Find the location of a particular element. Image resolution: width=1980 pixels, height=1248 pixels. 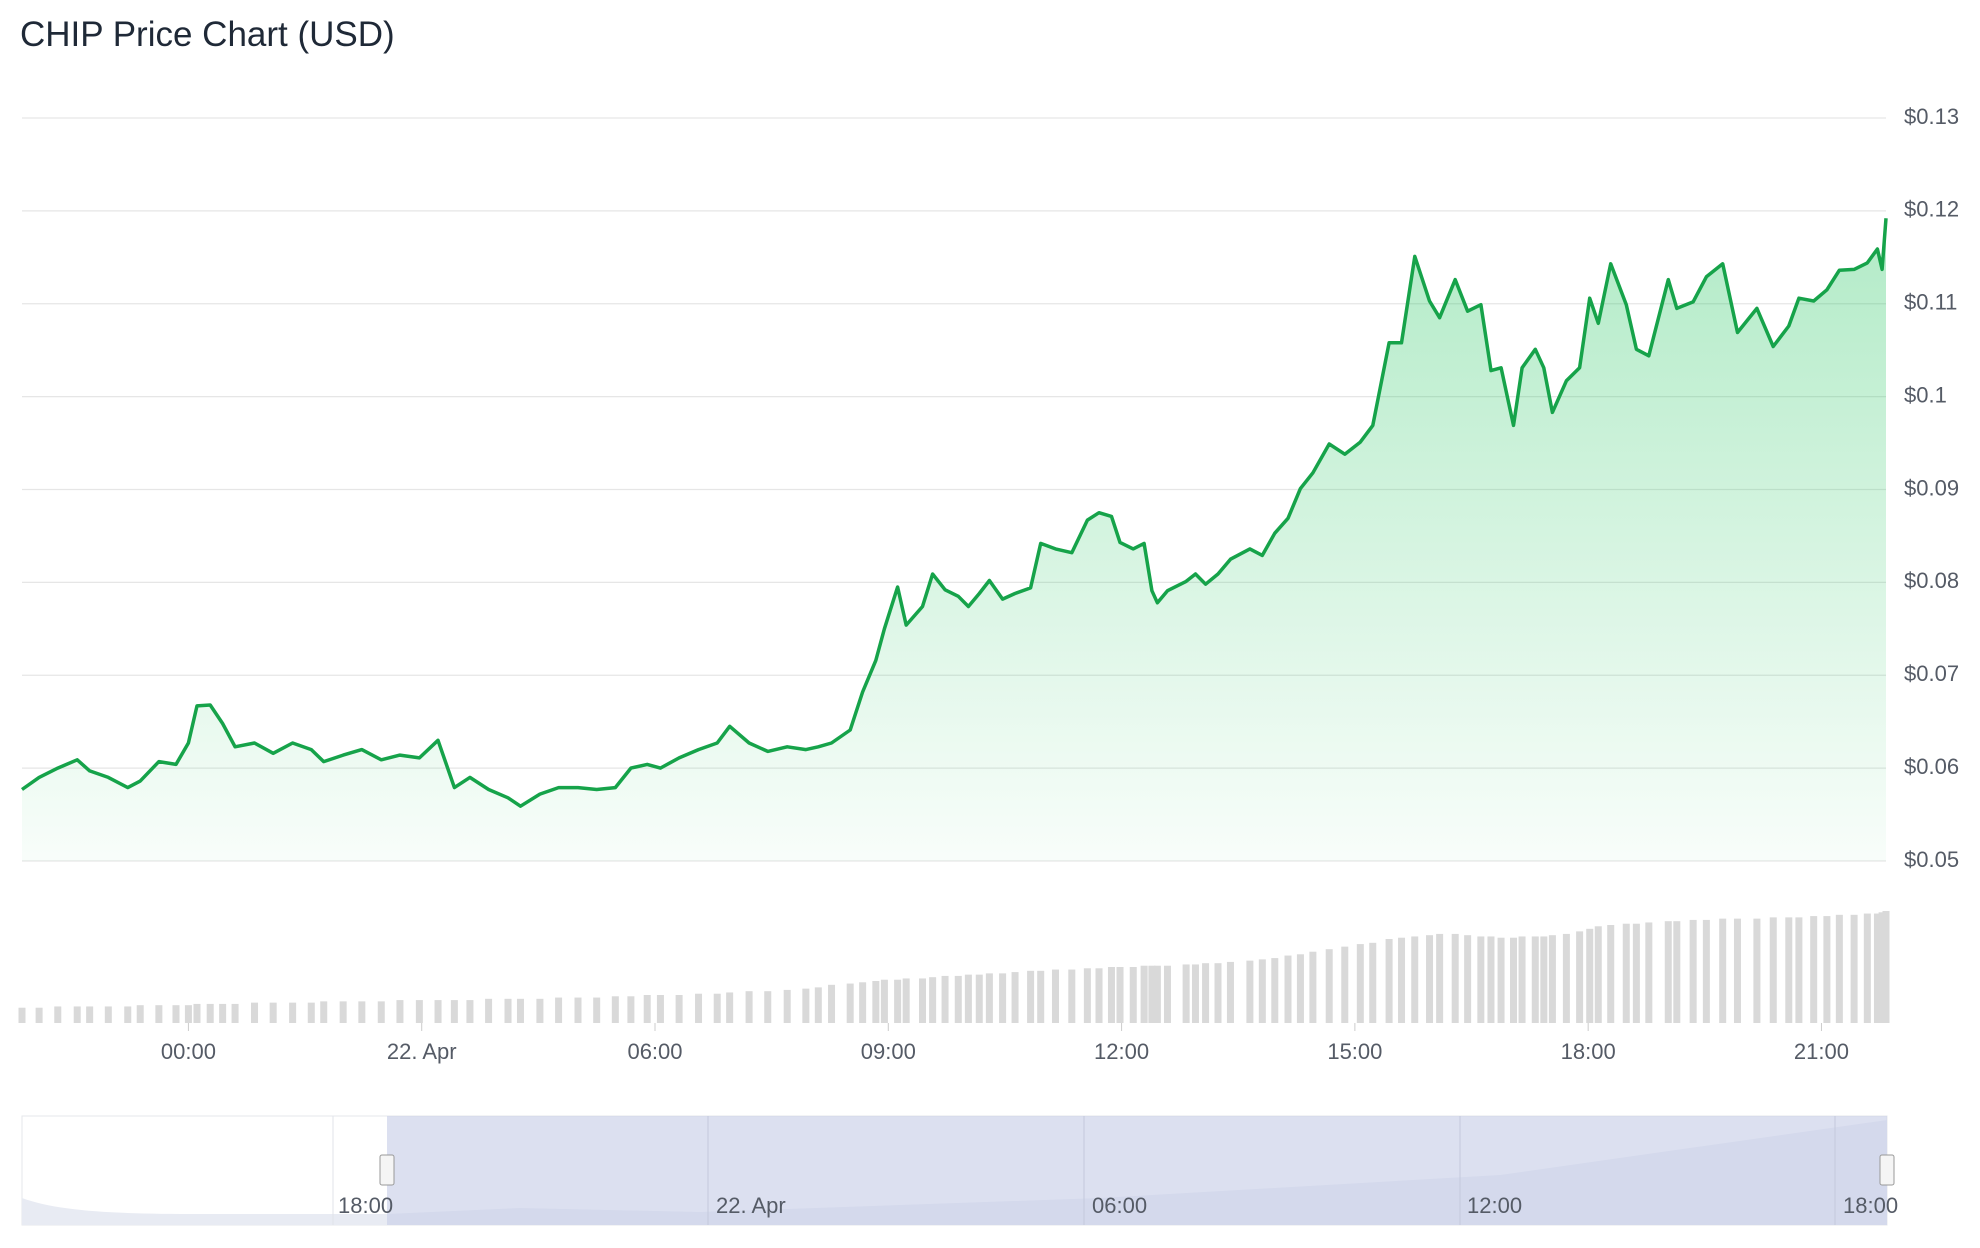

y-tick-label: $0.06 is located at coordinates (1931, 766).